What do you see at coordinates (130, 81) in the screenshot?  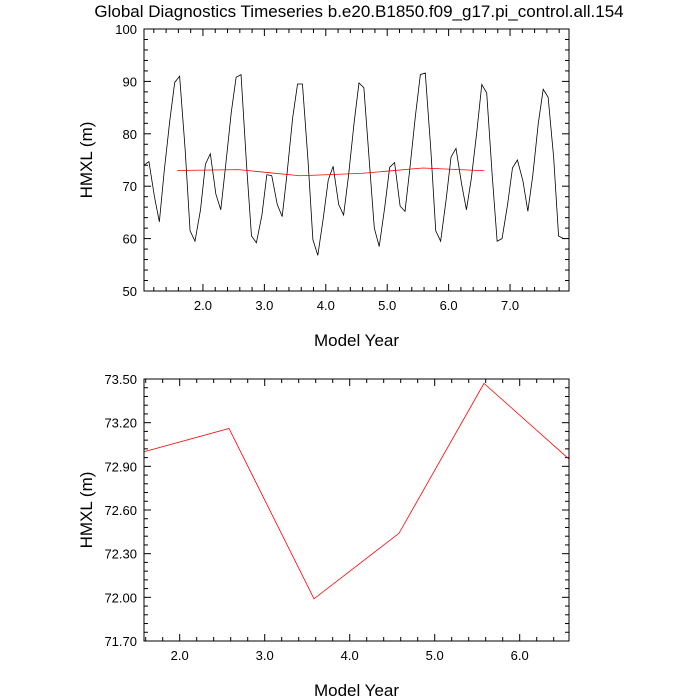 I see `y-tick-label: 90` at bounding box center [130, 81].